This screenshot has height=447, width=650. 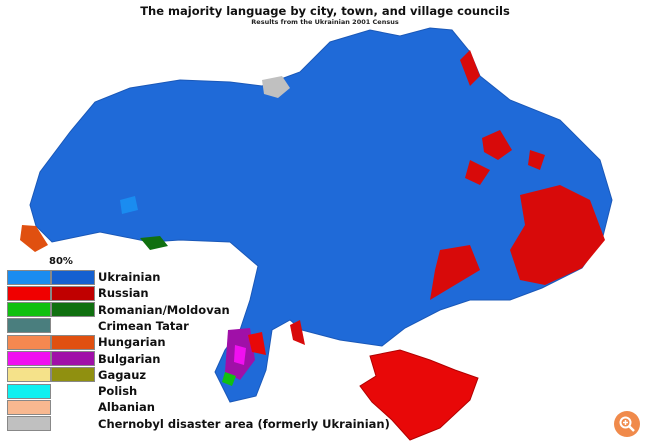 What do you see at coordinates (129, 358) in the screenshot?
I see `legend-label: Bulgarian` at bounding box center [129, 358].